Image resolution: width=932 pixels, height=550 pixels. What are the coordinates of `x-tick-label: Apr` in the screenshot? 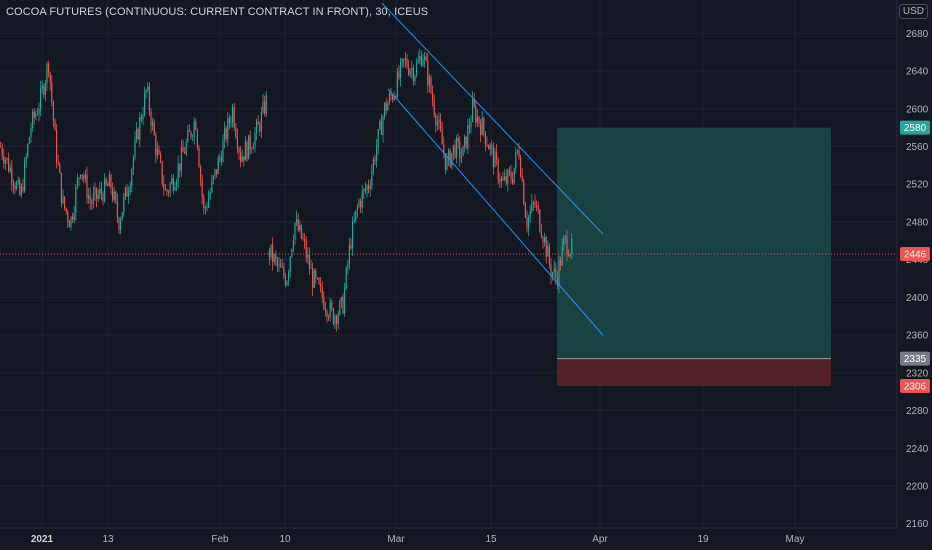 It's located at (600, 539).